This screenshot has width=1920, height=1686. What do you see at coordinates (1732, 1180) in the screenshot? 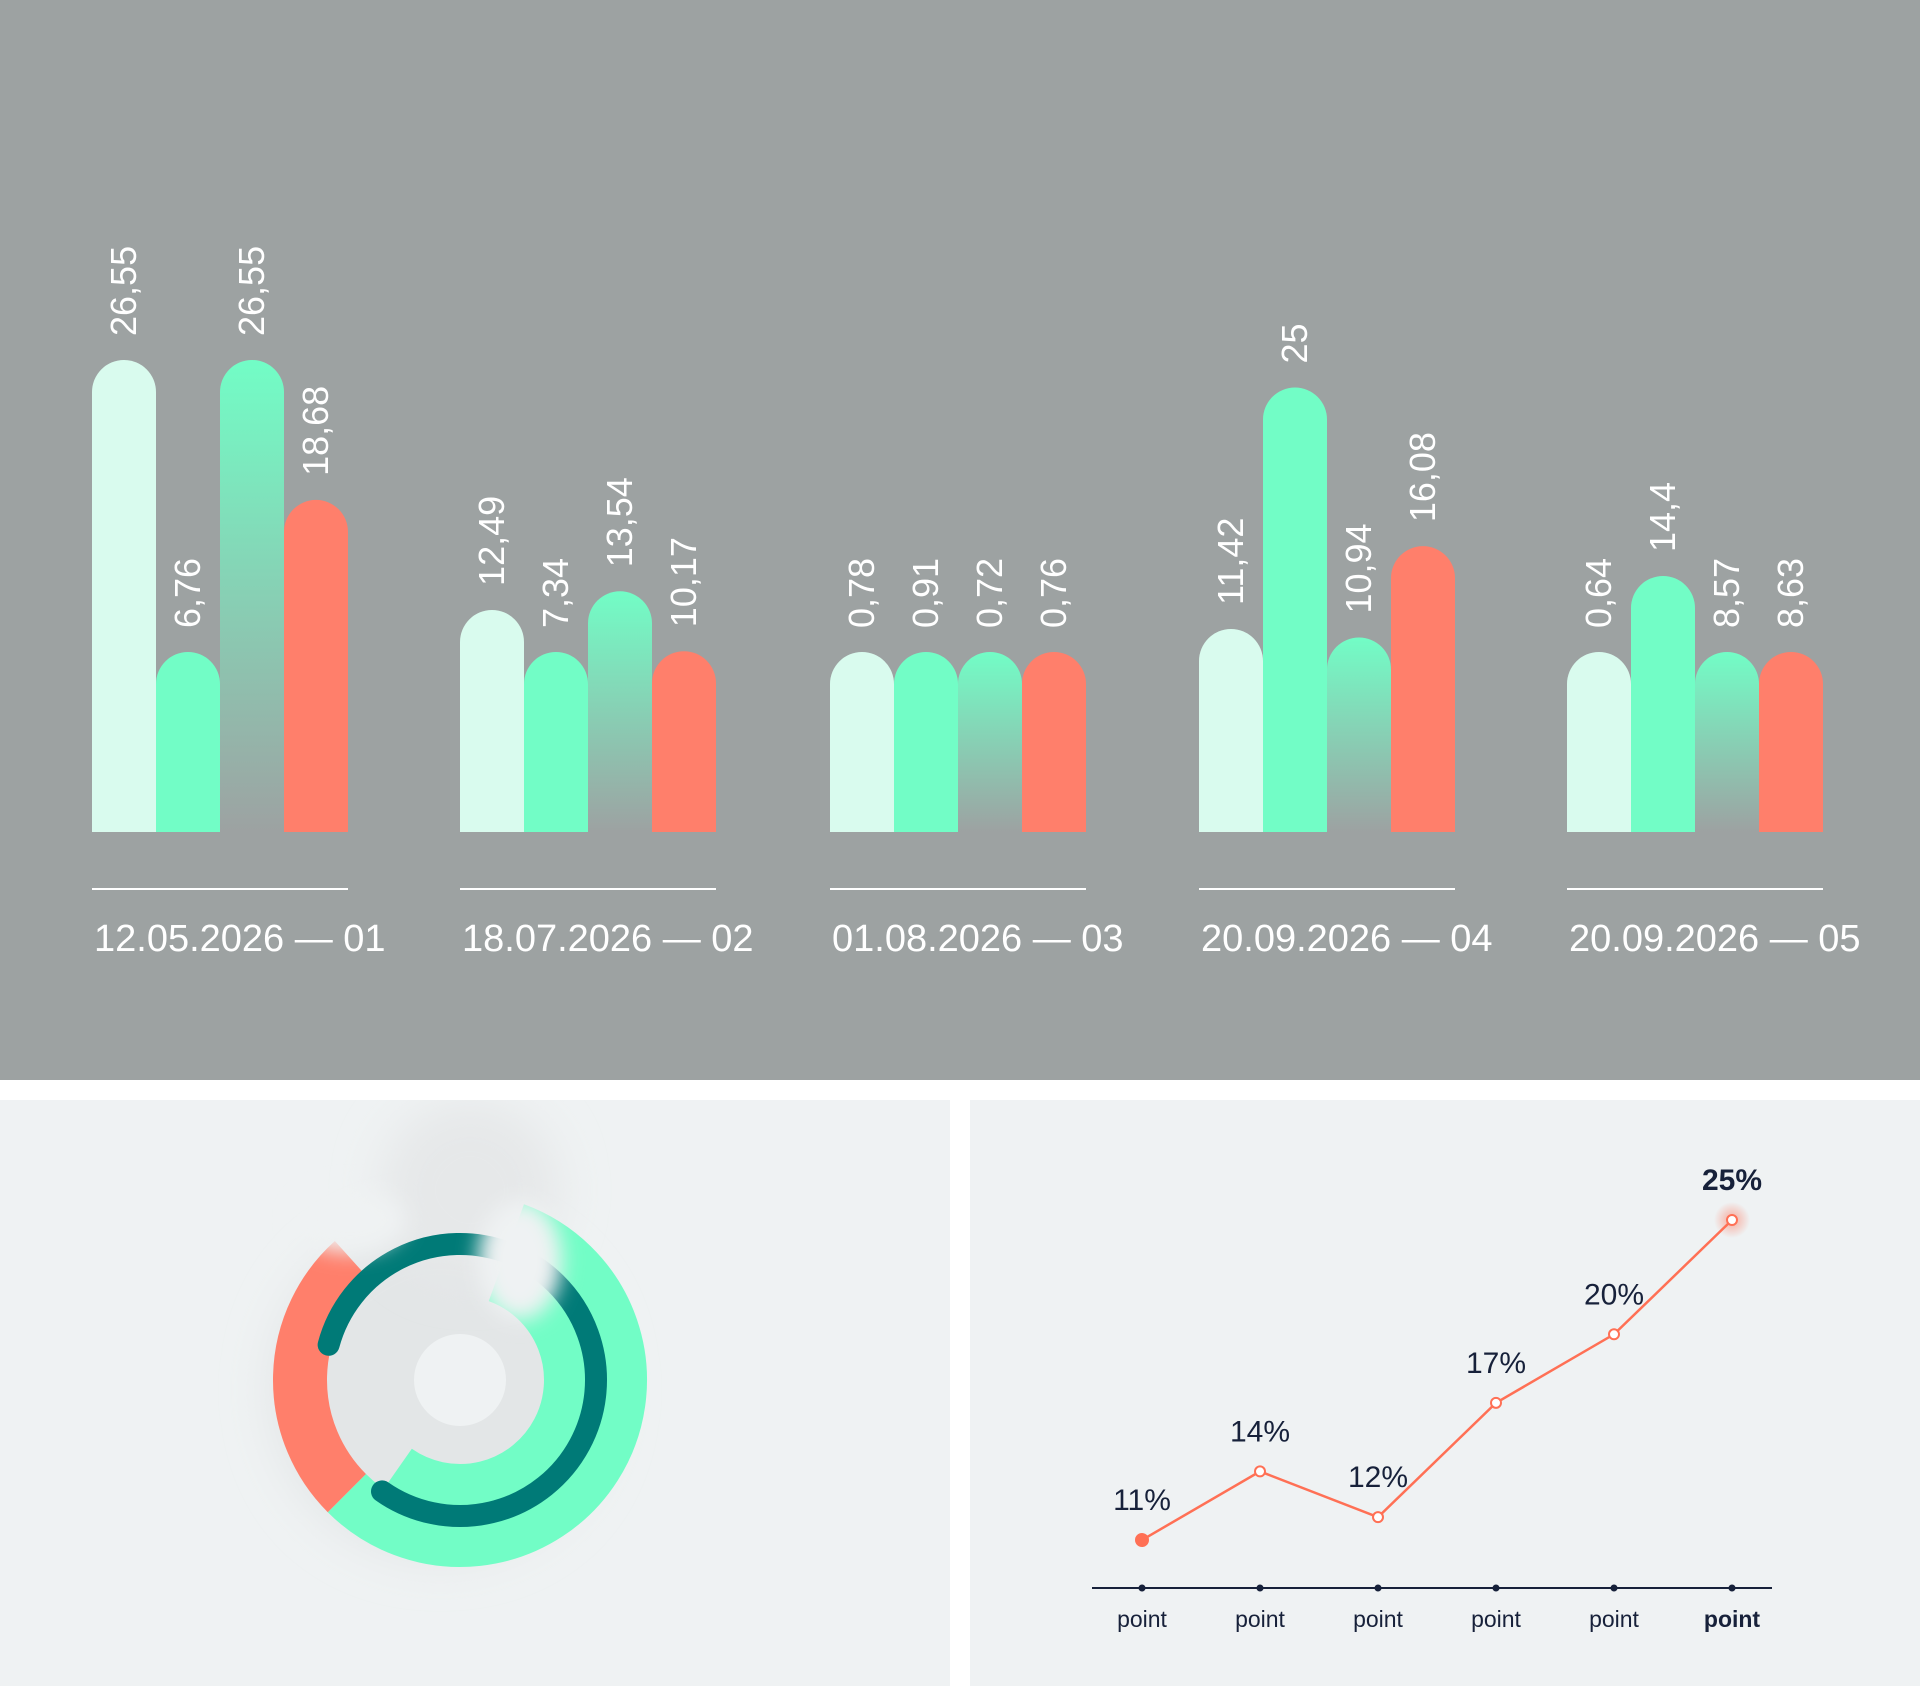
I see `data-label: 25%` at bounding box center [1732, 1180].